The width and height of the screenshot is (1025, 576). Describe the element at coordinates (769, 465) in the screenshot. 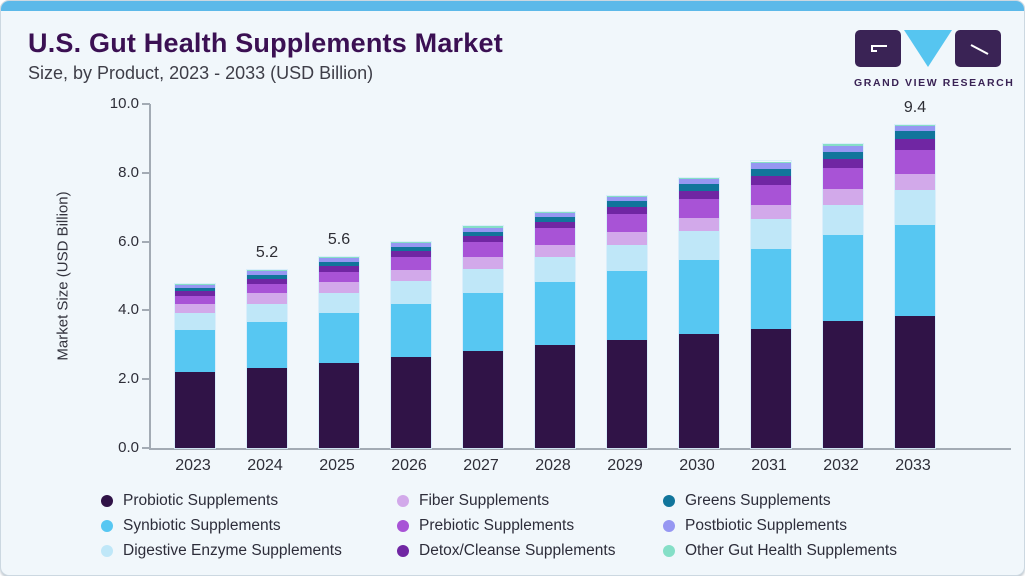

I see `x-tick-label: 2031` at that location.